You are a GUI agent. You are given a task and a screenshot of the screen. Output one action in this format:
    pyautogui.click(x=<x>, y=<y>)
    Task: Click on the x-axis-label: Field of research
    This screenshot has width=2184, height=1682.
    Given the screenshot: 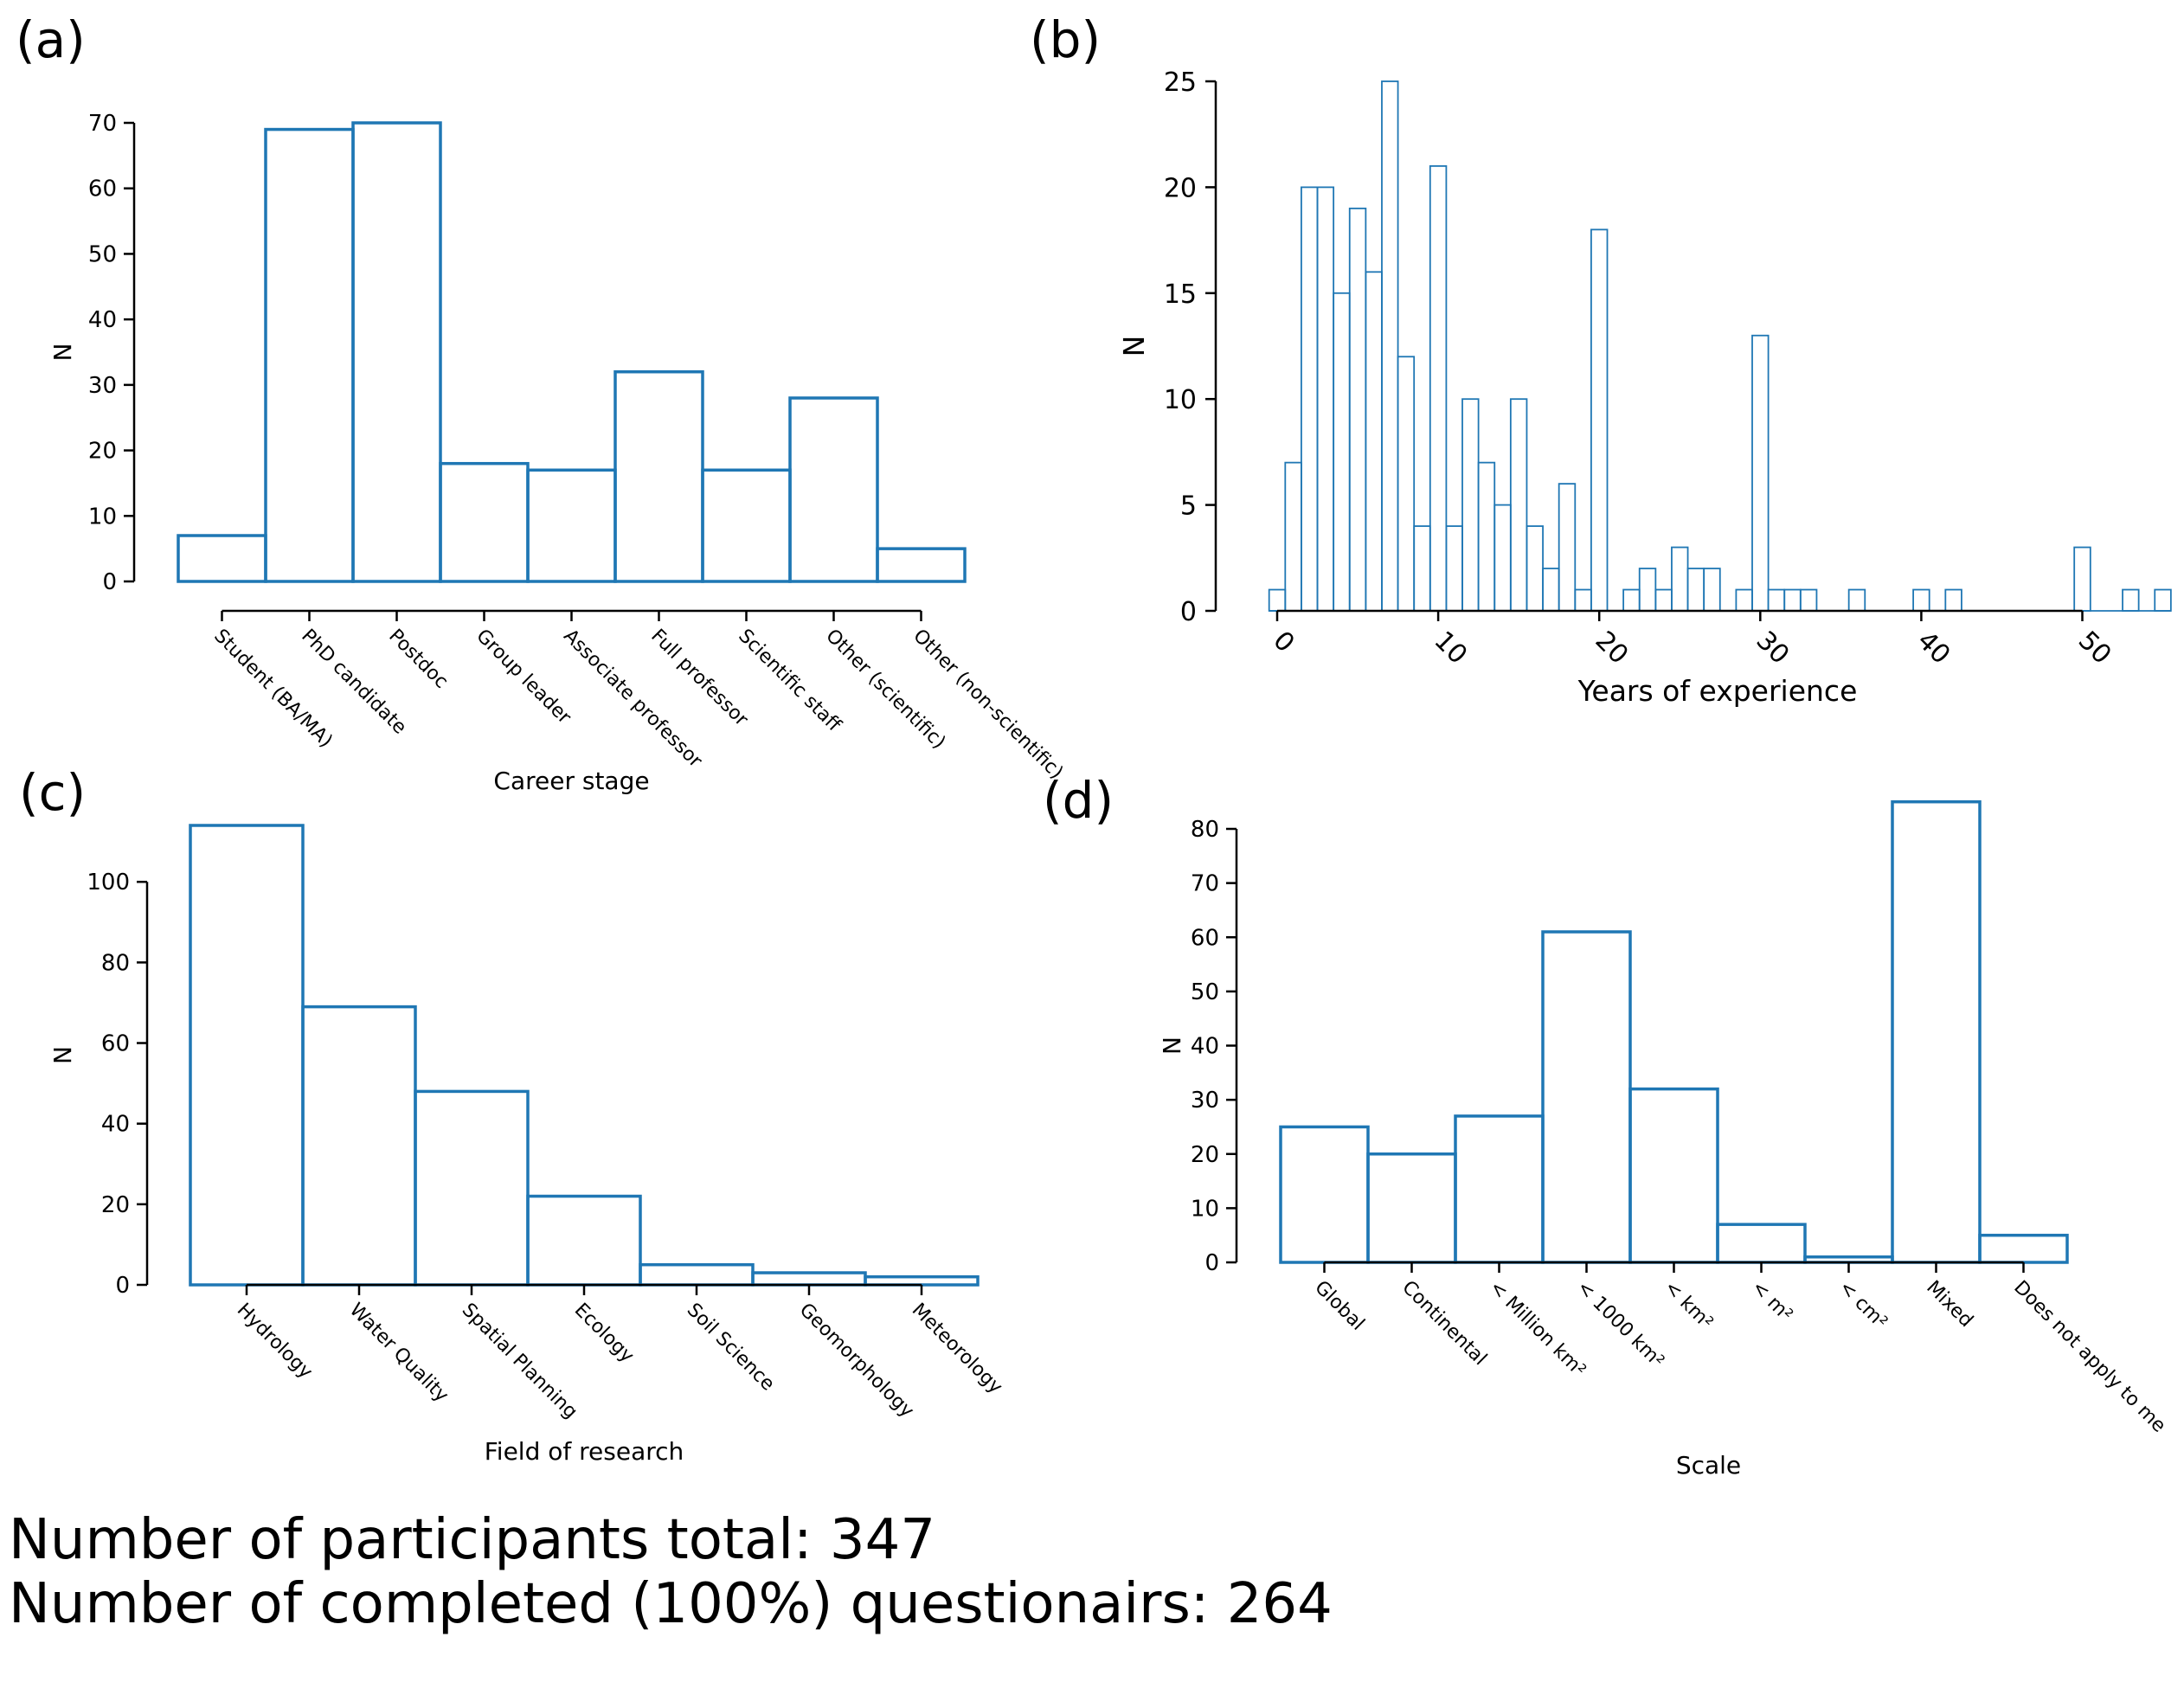 What is the action you would take?
    pyautogui.click(x=584, y=1451)
    